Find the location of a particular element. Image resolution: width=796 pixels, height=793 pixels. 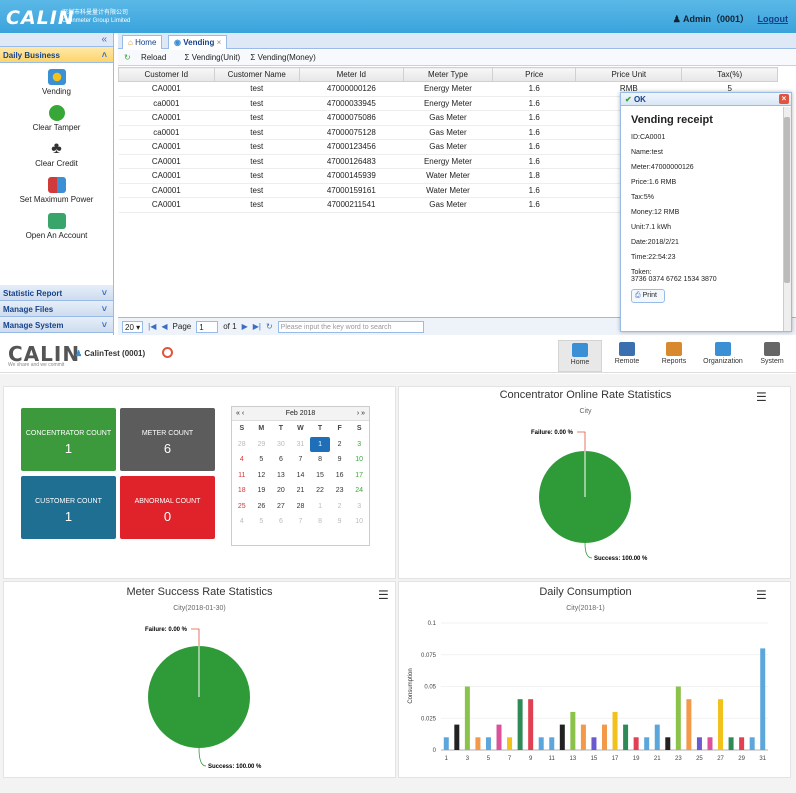

page-size-select: 20 ▾ is located at coordinates (133, 326).